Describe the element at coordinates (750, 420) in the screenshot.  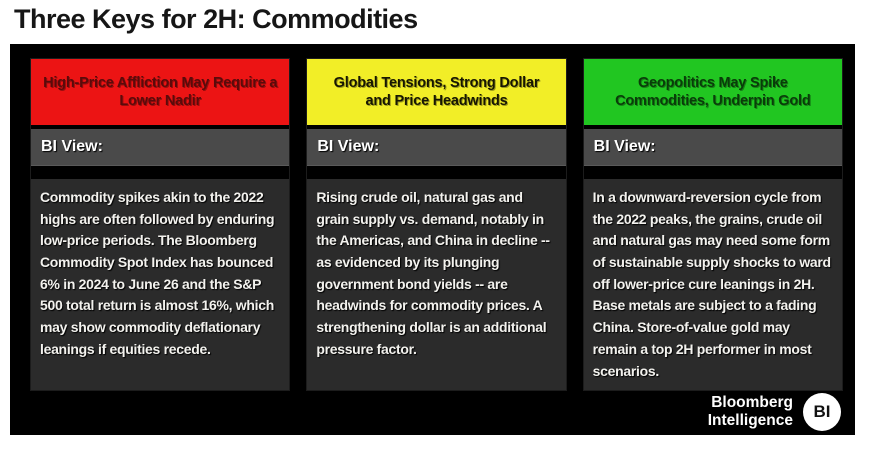
I see `brand-line2: Intelligence` at that location.